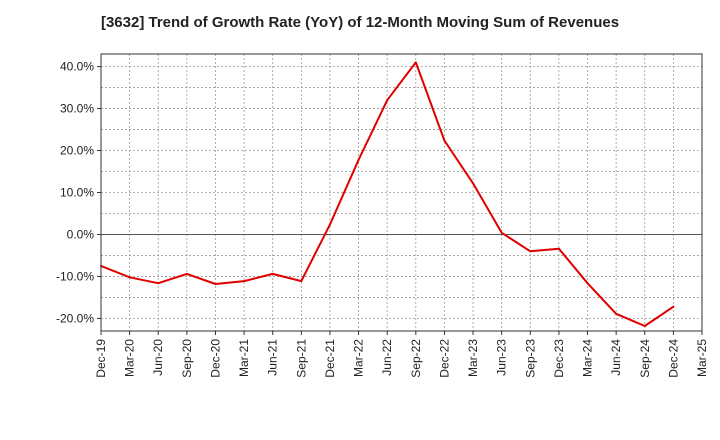  Describe the element at coordinates (75, 276) in the screenshot. I see `y-tick-label: -10.0%` at that location.